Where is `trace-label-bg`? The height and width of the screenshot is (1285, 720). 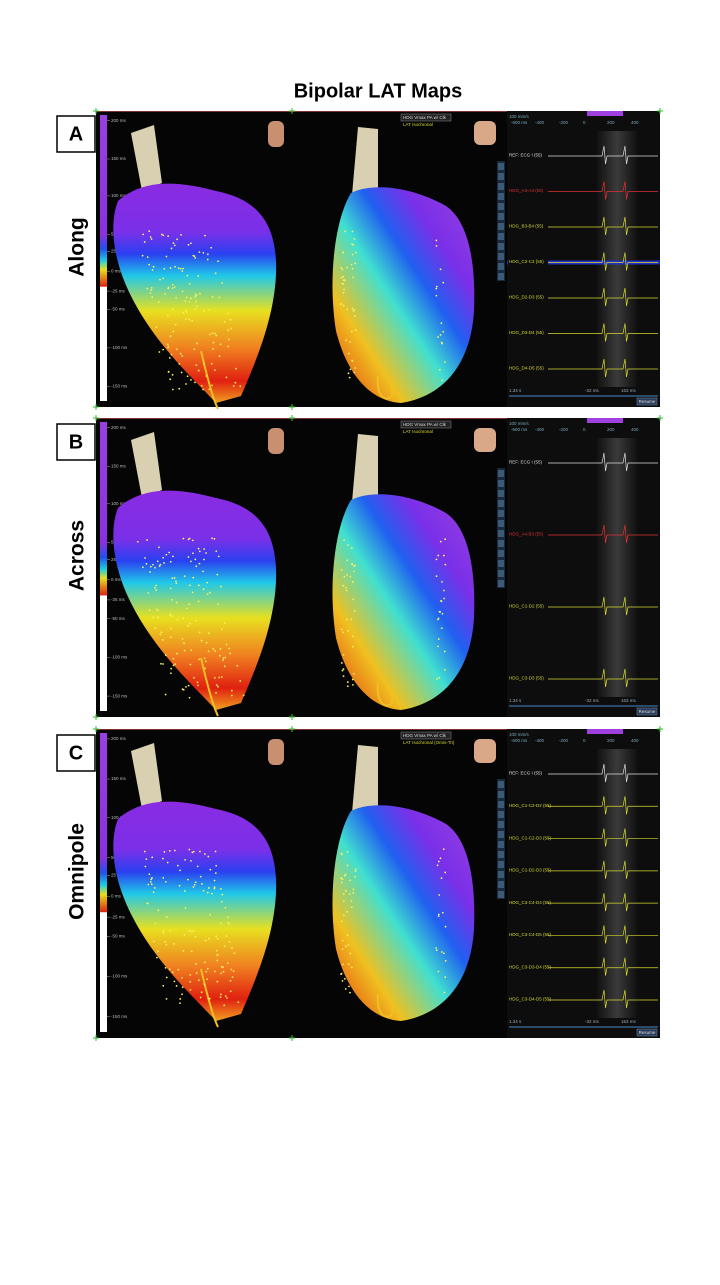 trace-label-bg is located at coordinates (528, 226).